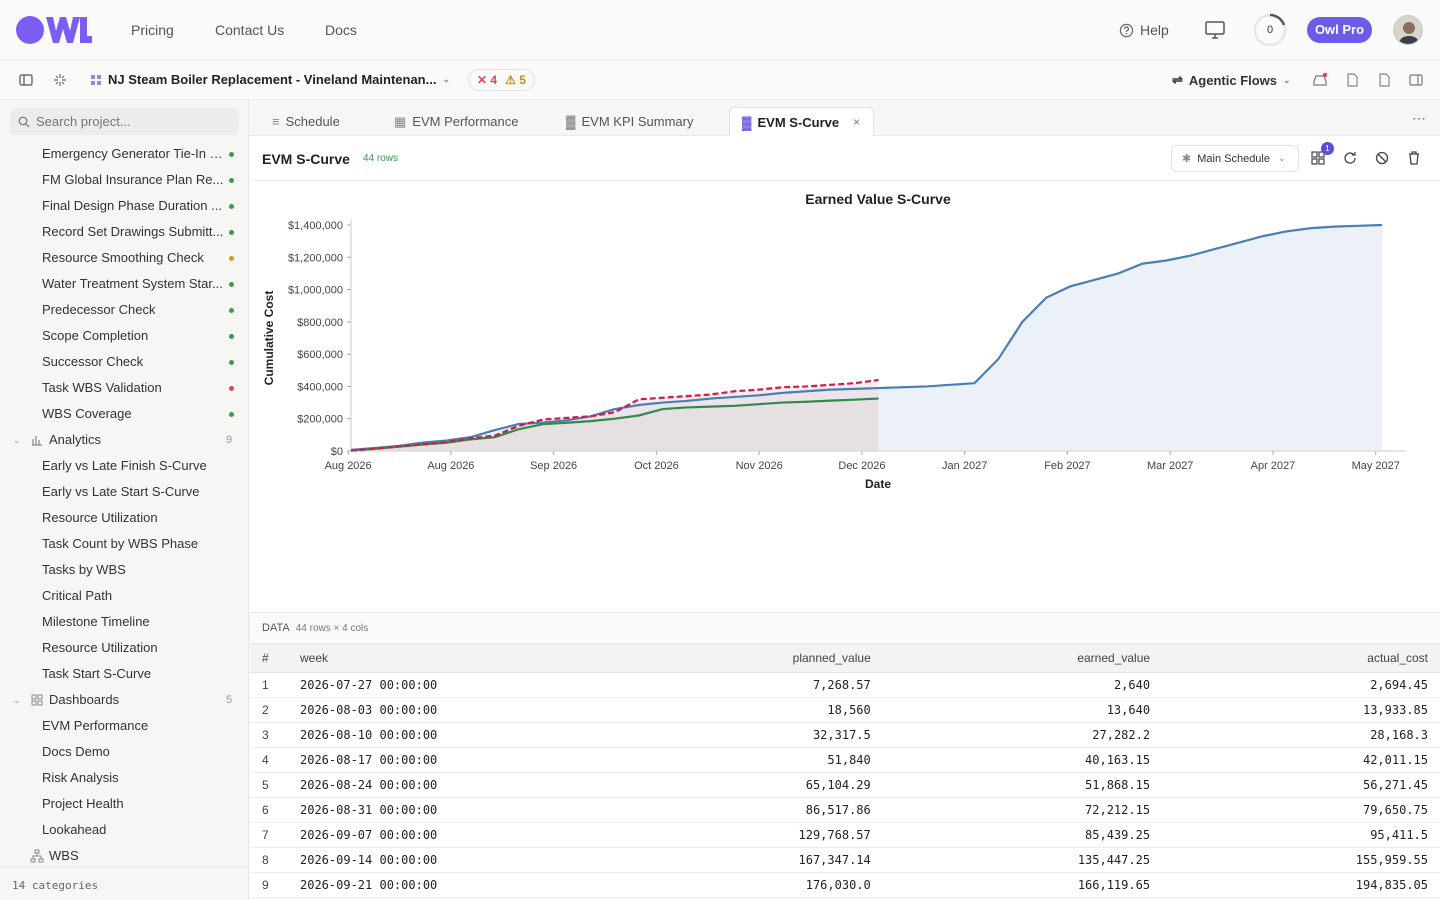  I want to click on tab-evm-s-curve: ▓ EVM S-Curve ×, so click(801, 121).